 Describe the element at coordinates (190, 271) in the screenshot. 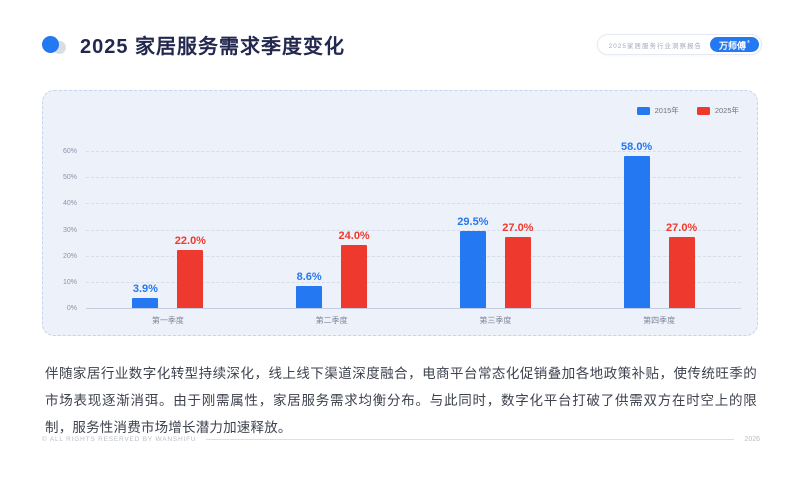

I see `bar: 22.0%` at that location.